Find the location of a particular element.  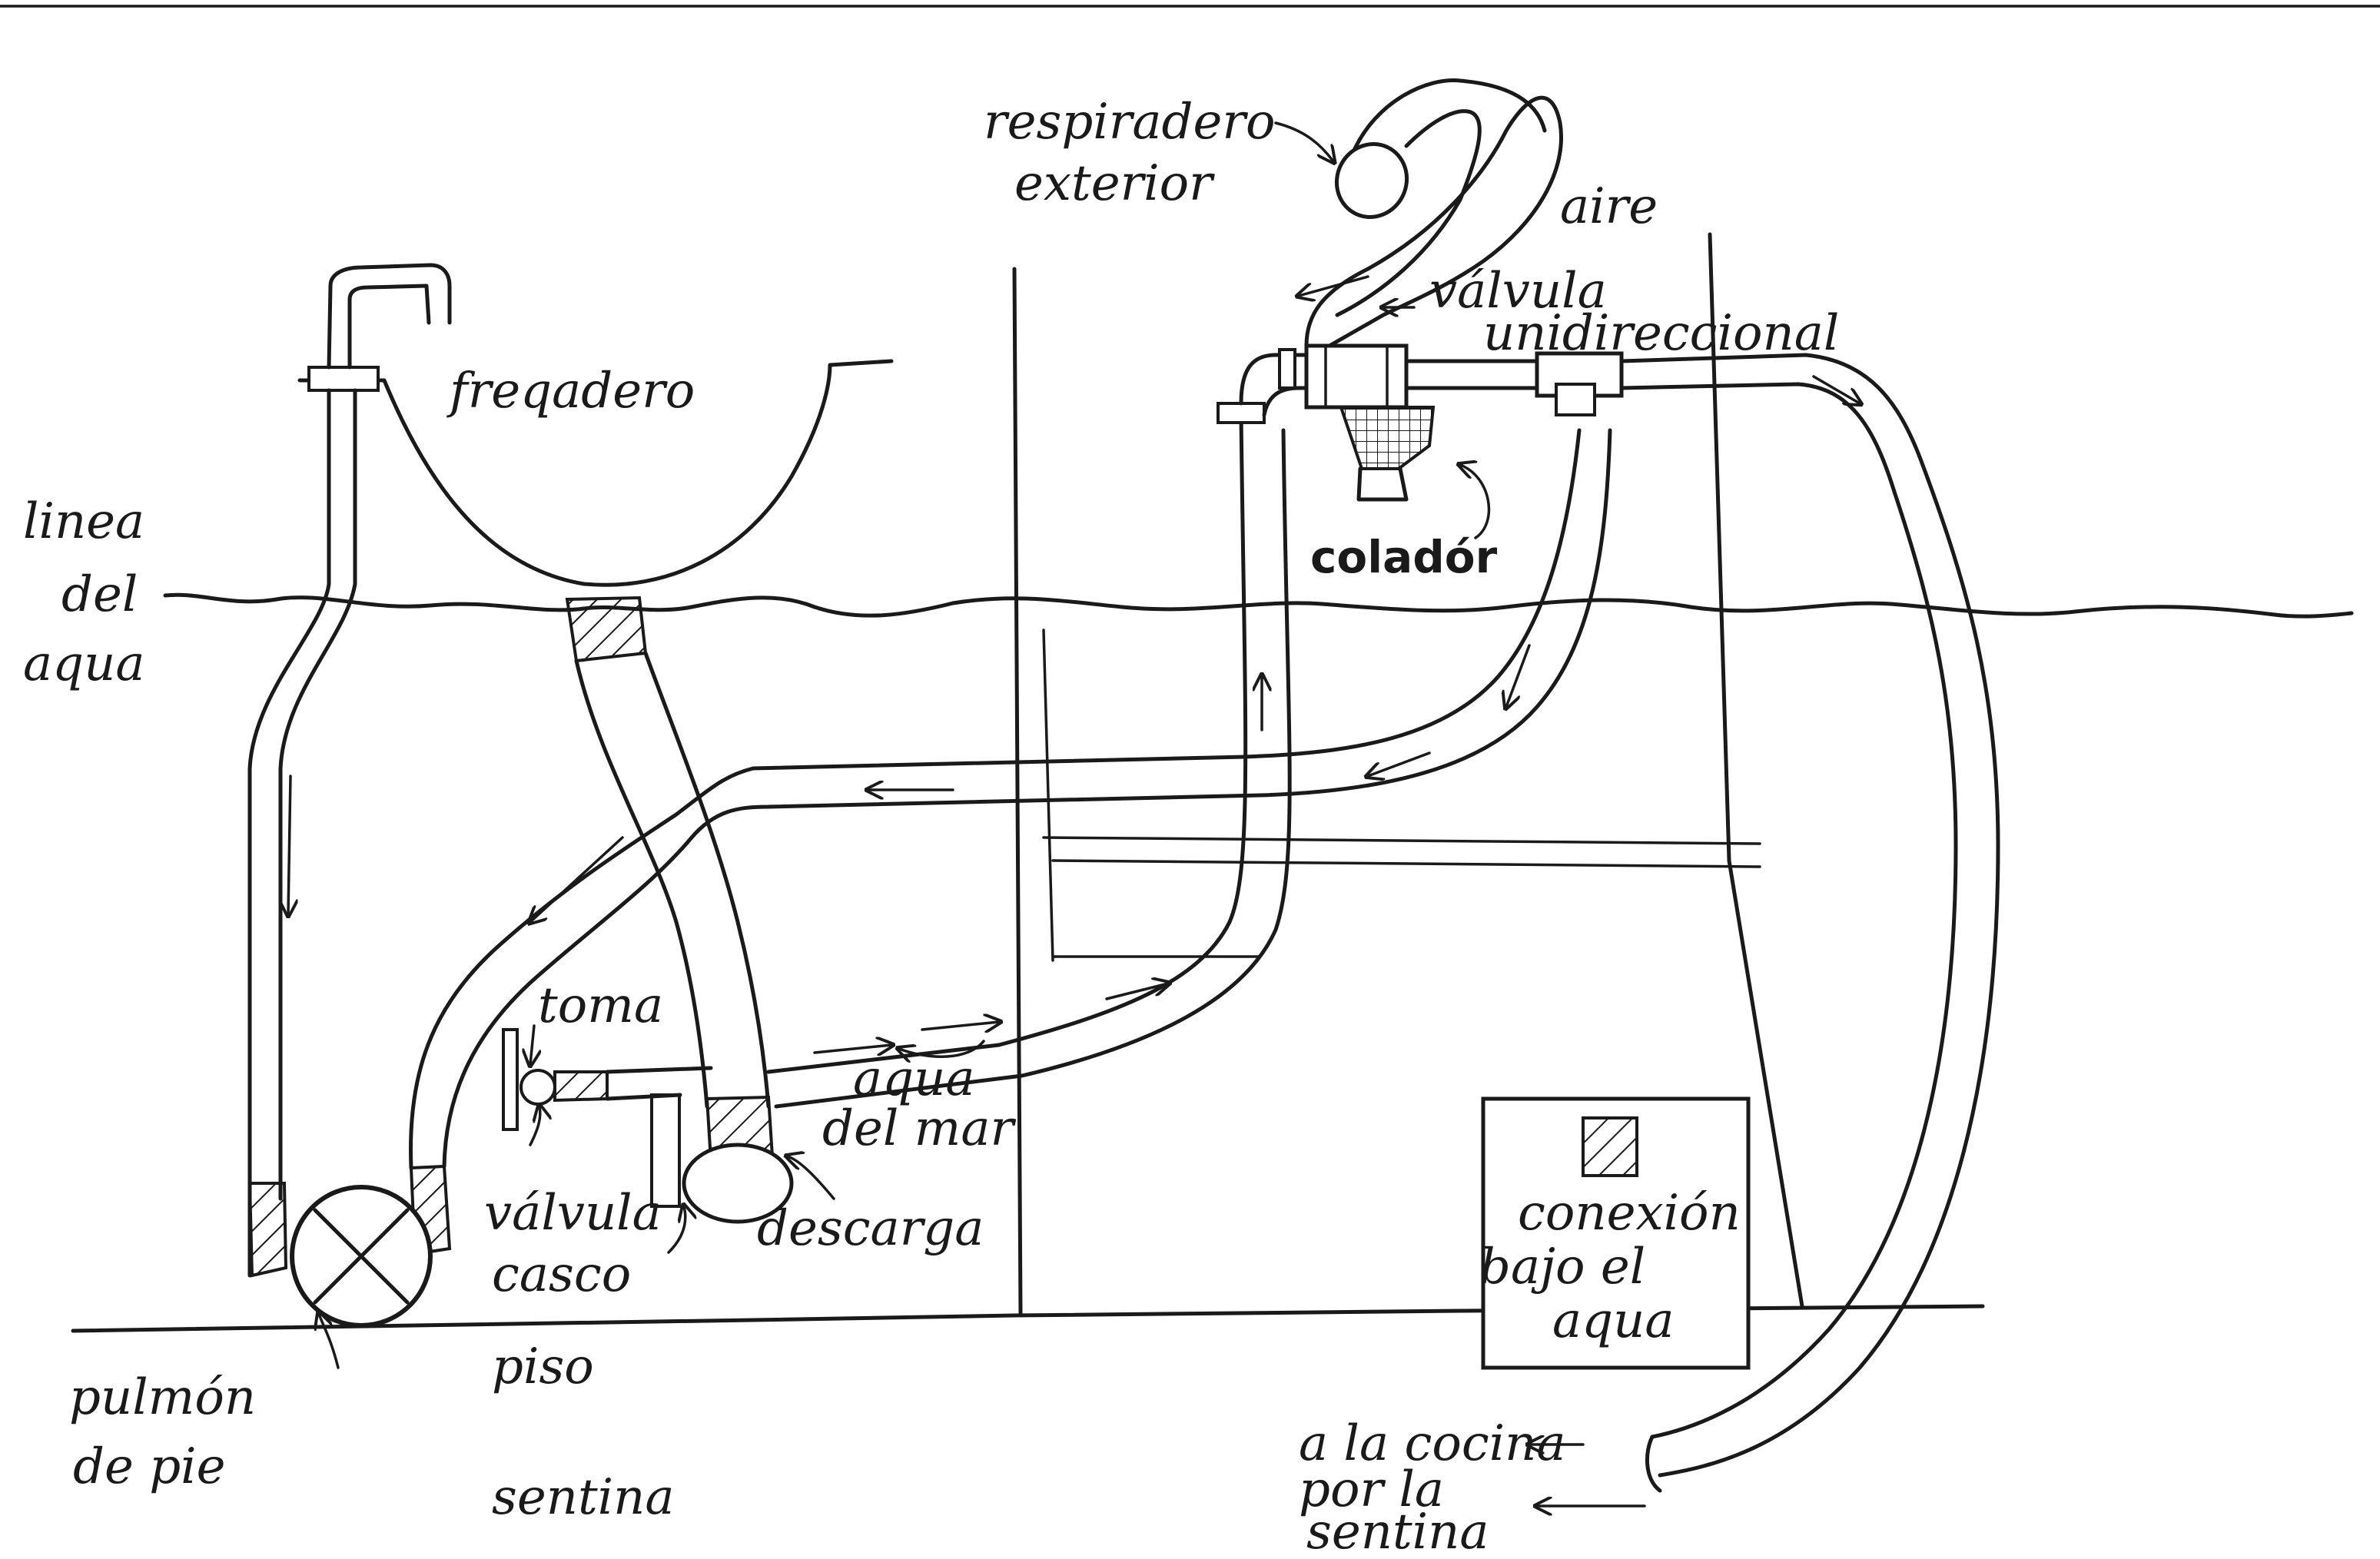

label-valvula-unidireccional-2: unidireccional is located at coordinates (1661, 333).